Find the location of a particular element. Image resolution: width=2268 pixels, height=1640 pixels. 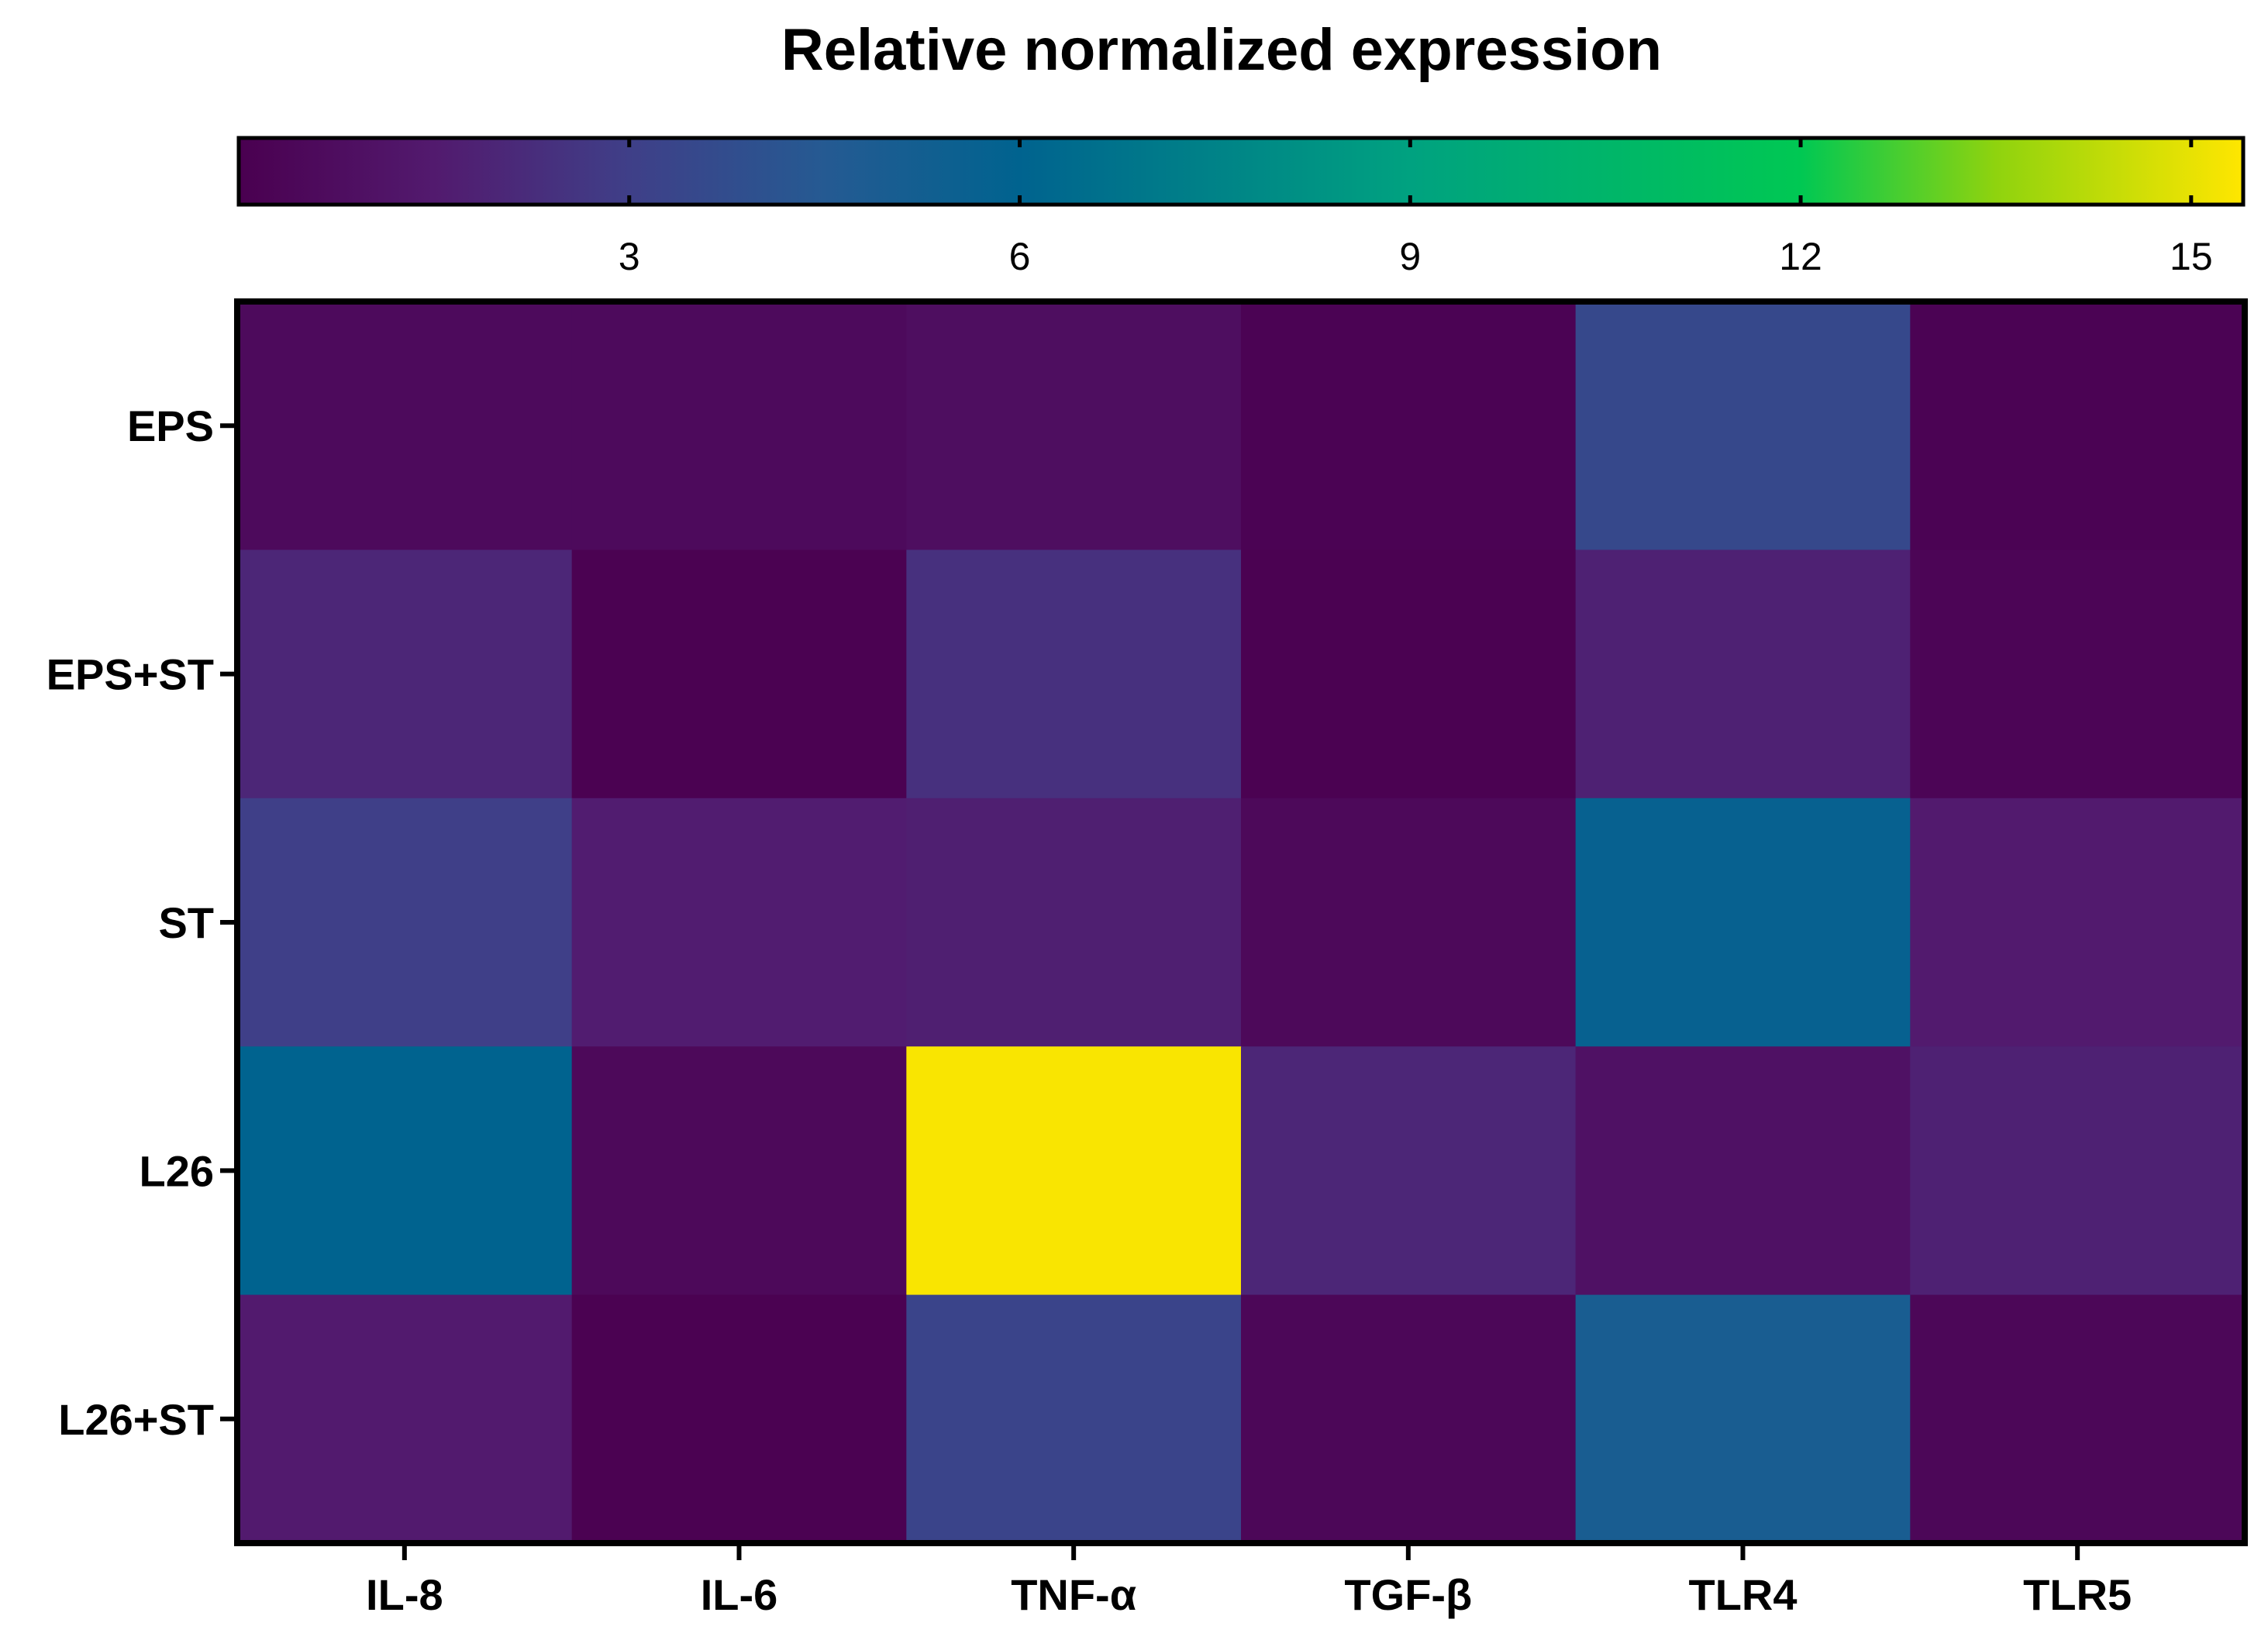

column-label: TLR5 is located at coordinates (2077, 1594).